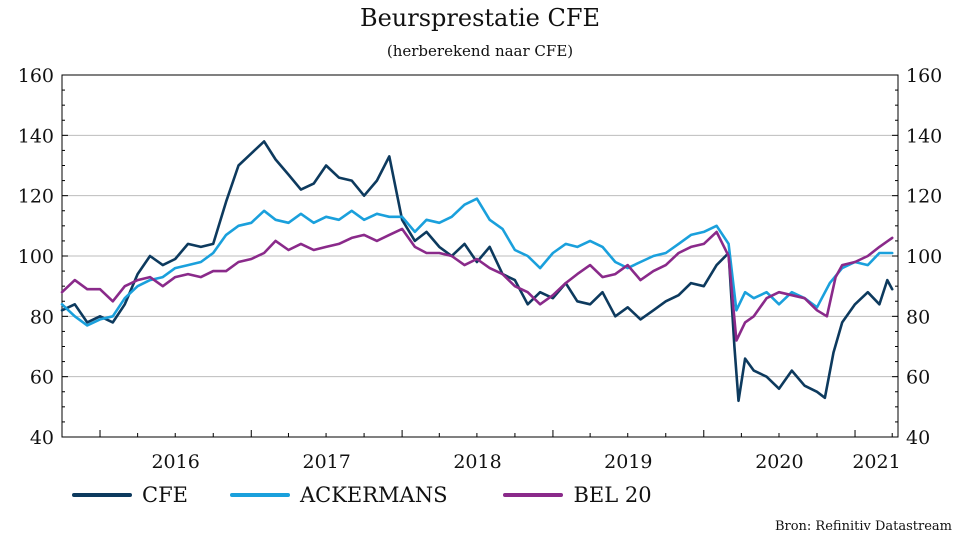 The width and height of the screenshot is (960, 540). Describe the element at coordinates (327, 462) in the screenshot. I see `x-tick-label-2017: 2017` at that location.